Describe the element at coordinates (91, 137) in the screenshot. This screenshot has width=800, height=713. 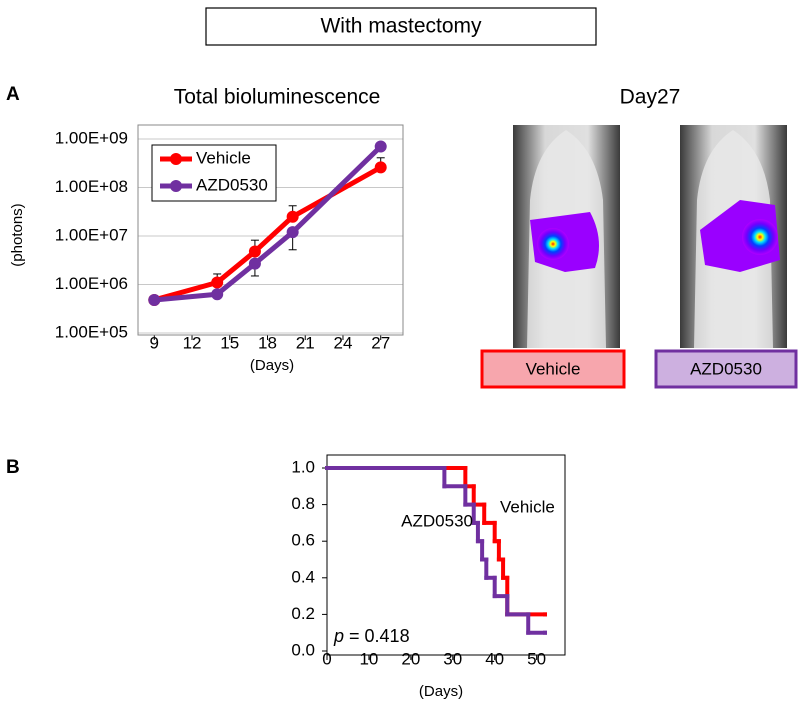
I see `y-tick-label: 1.00E+09` at that location.